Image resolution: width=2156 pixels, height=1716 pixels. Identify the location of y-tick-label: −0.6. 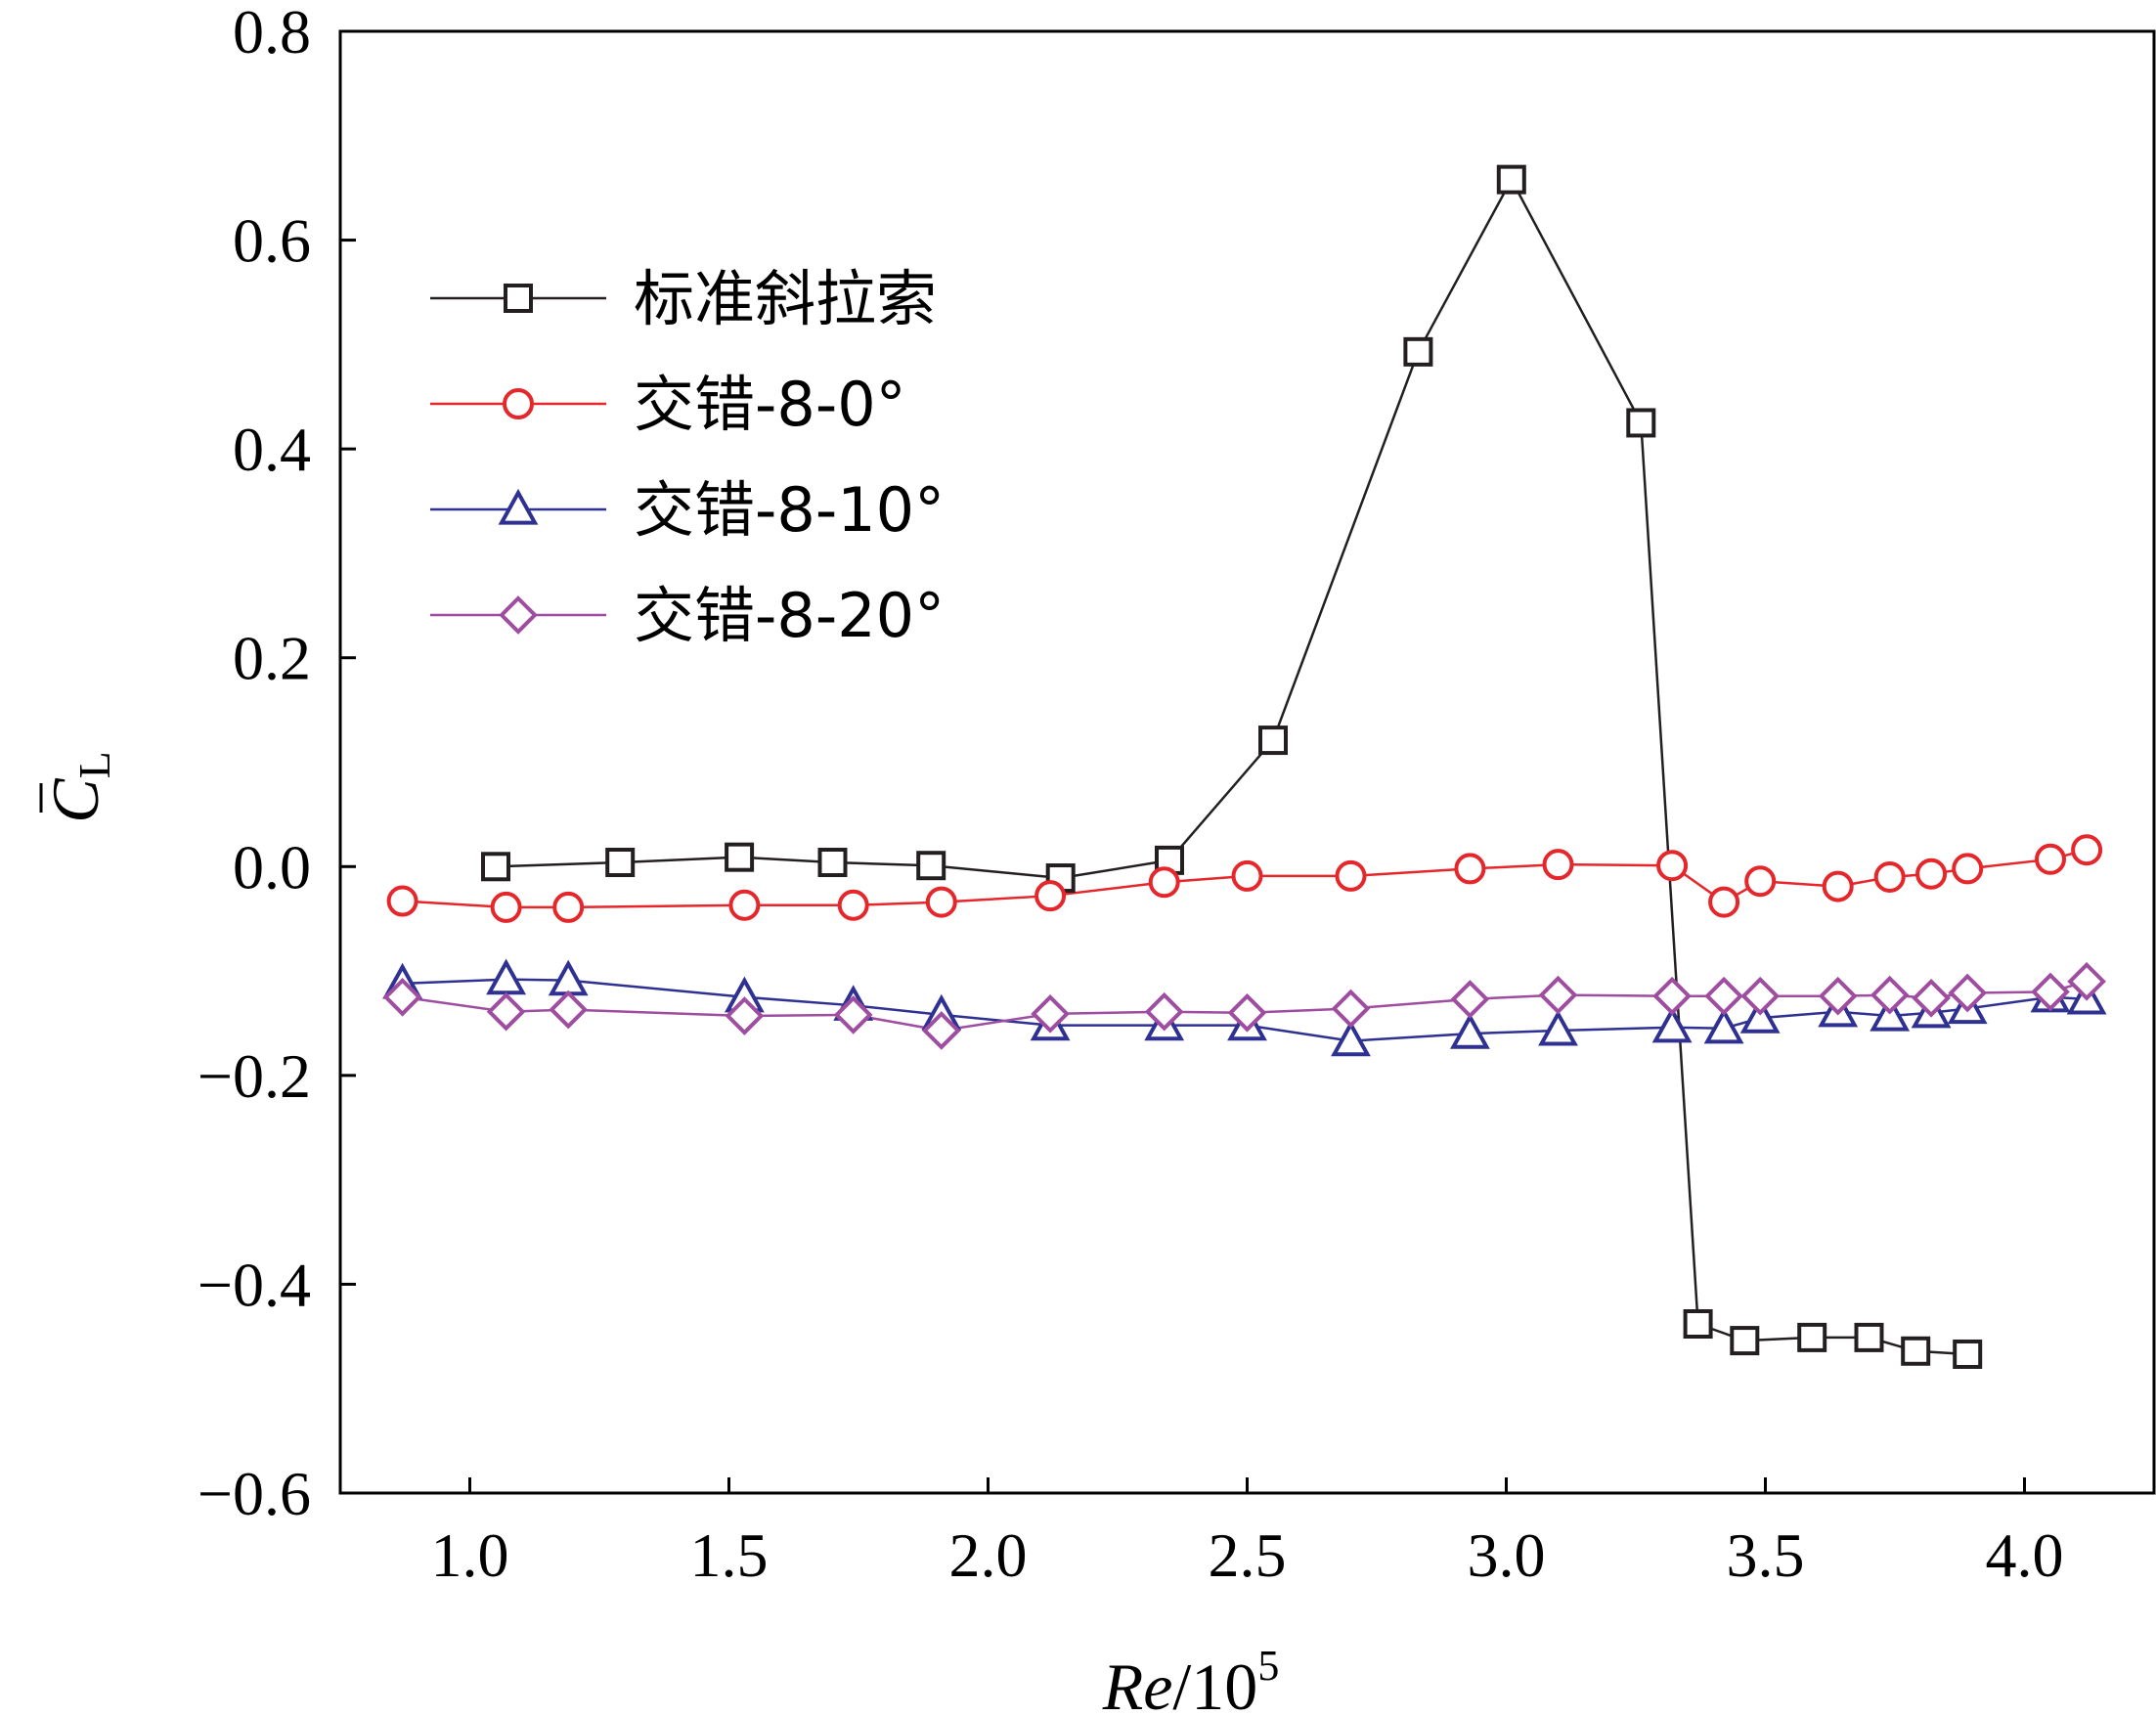
(254, 1493).